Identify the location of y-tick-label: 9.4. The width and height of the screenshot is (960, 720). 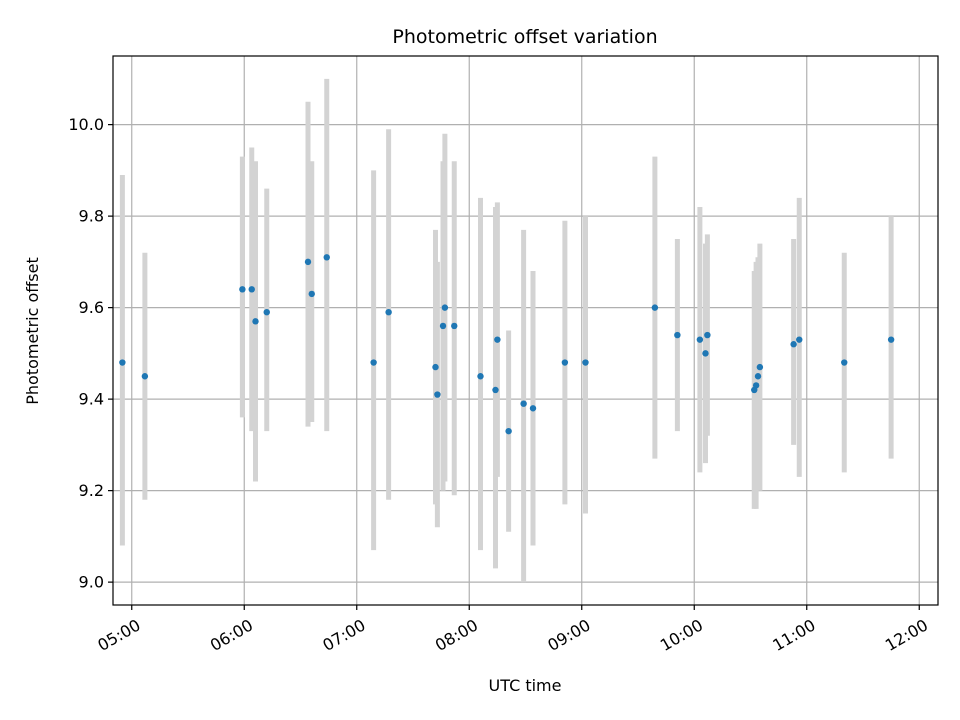
(91, 399).